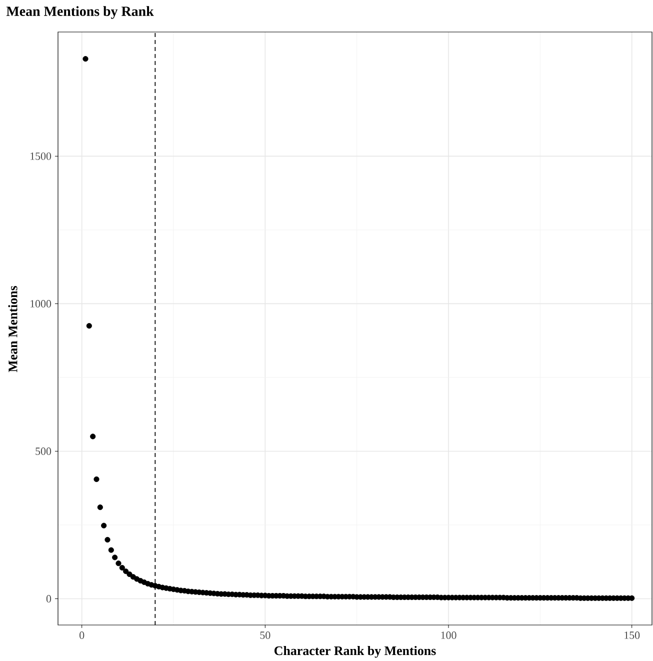 This screenshot has width=653, height=661. Describe the element at coordinates (49, 598) in the screenshot. I see `y-tick-label: 0` at that location.